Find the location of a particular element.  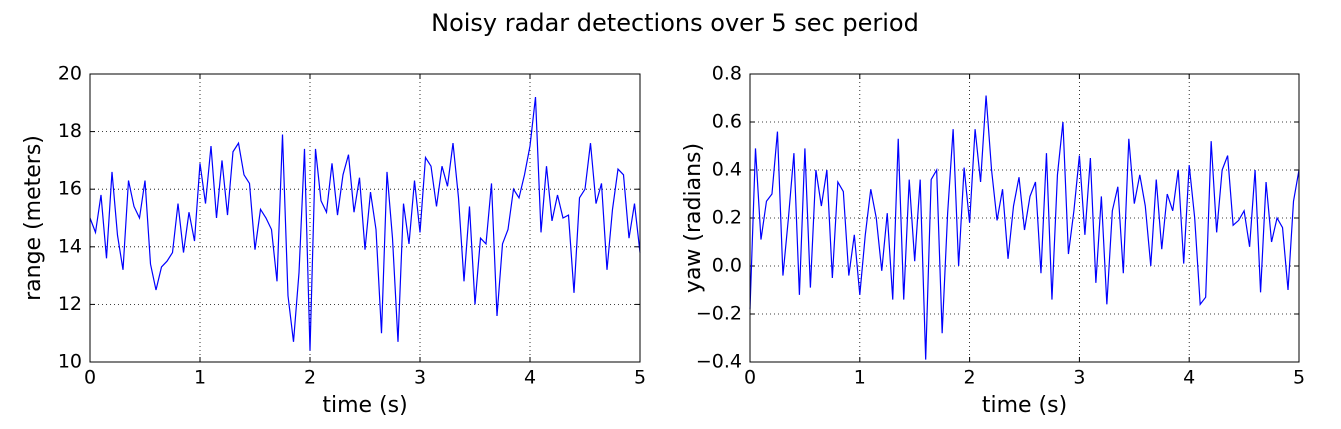

y-axis-label: range (meters) is located at coordinates (33, 218).